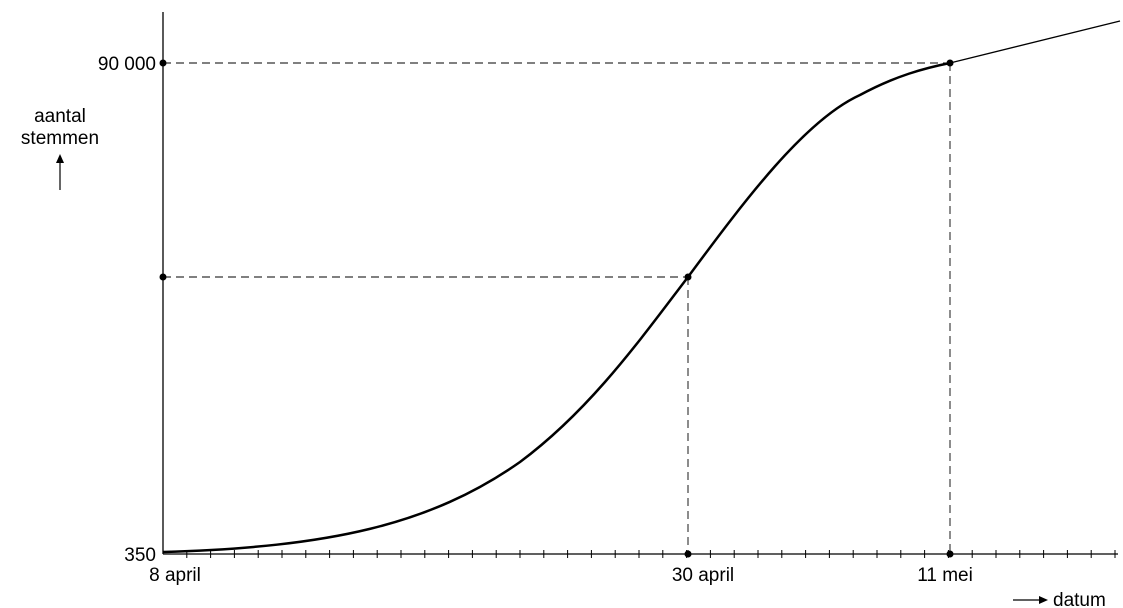  I want to click on x-axis-dot-30-april, so click(688, 554).